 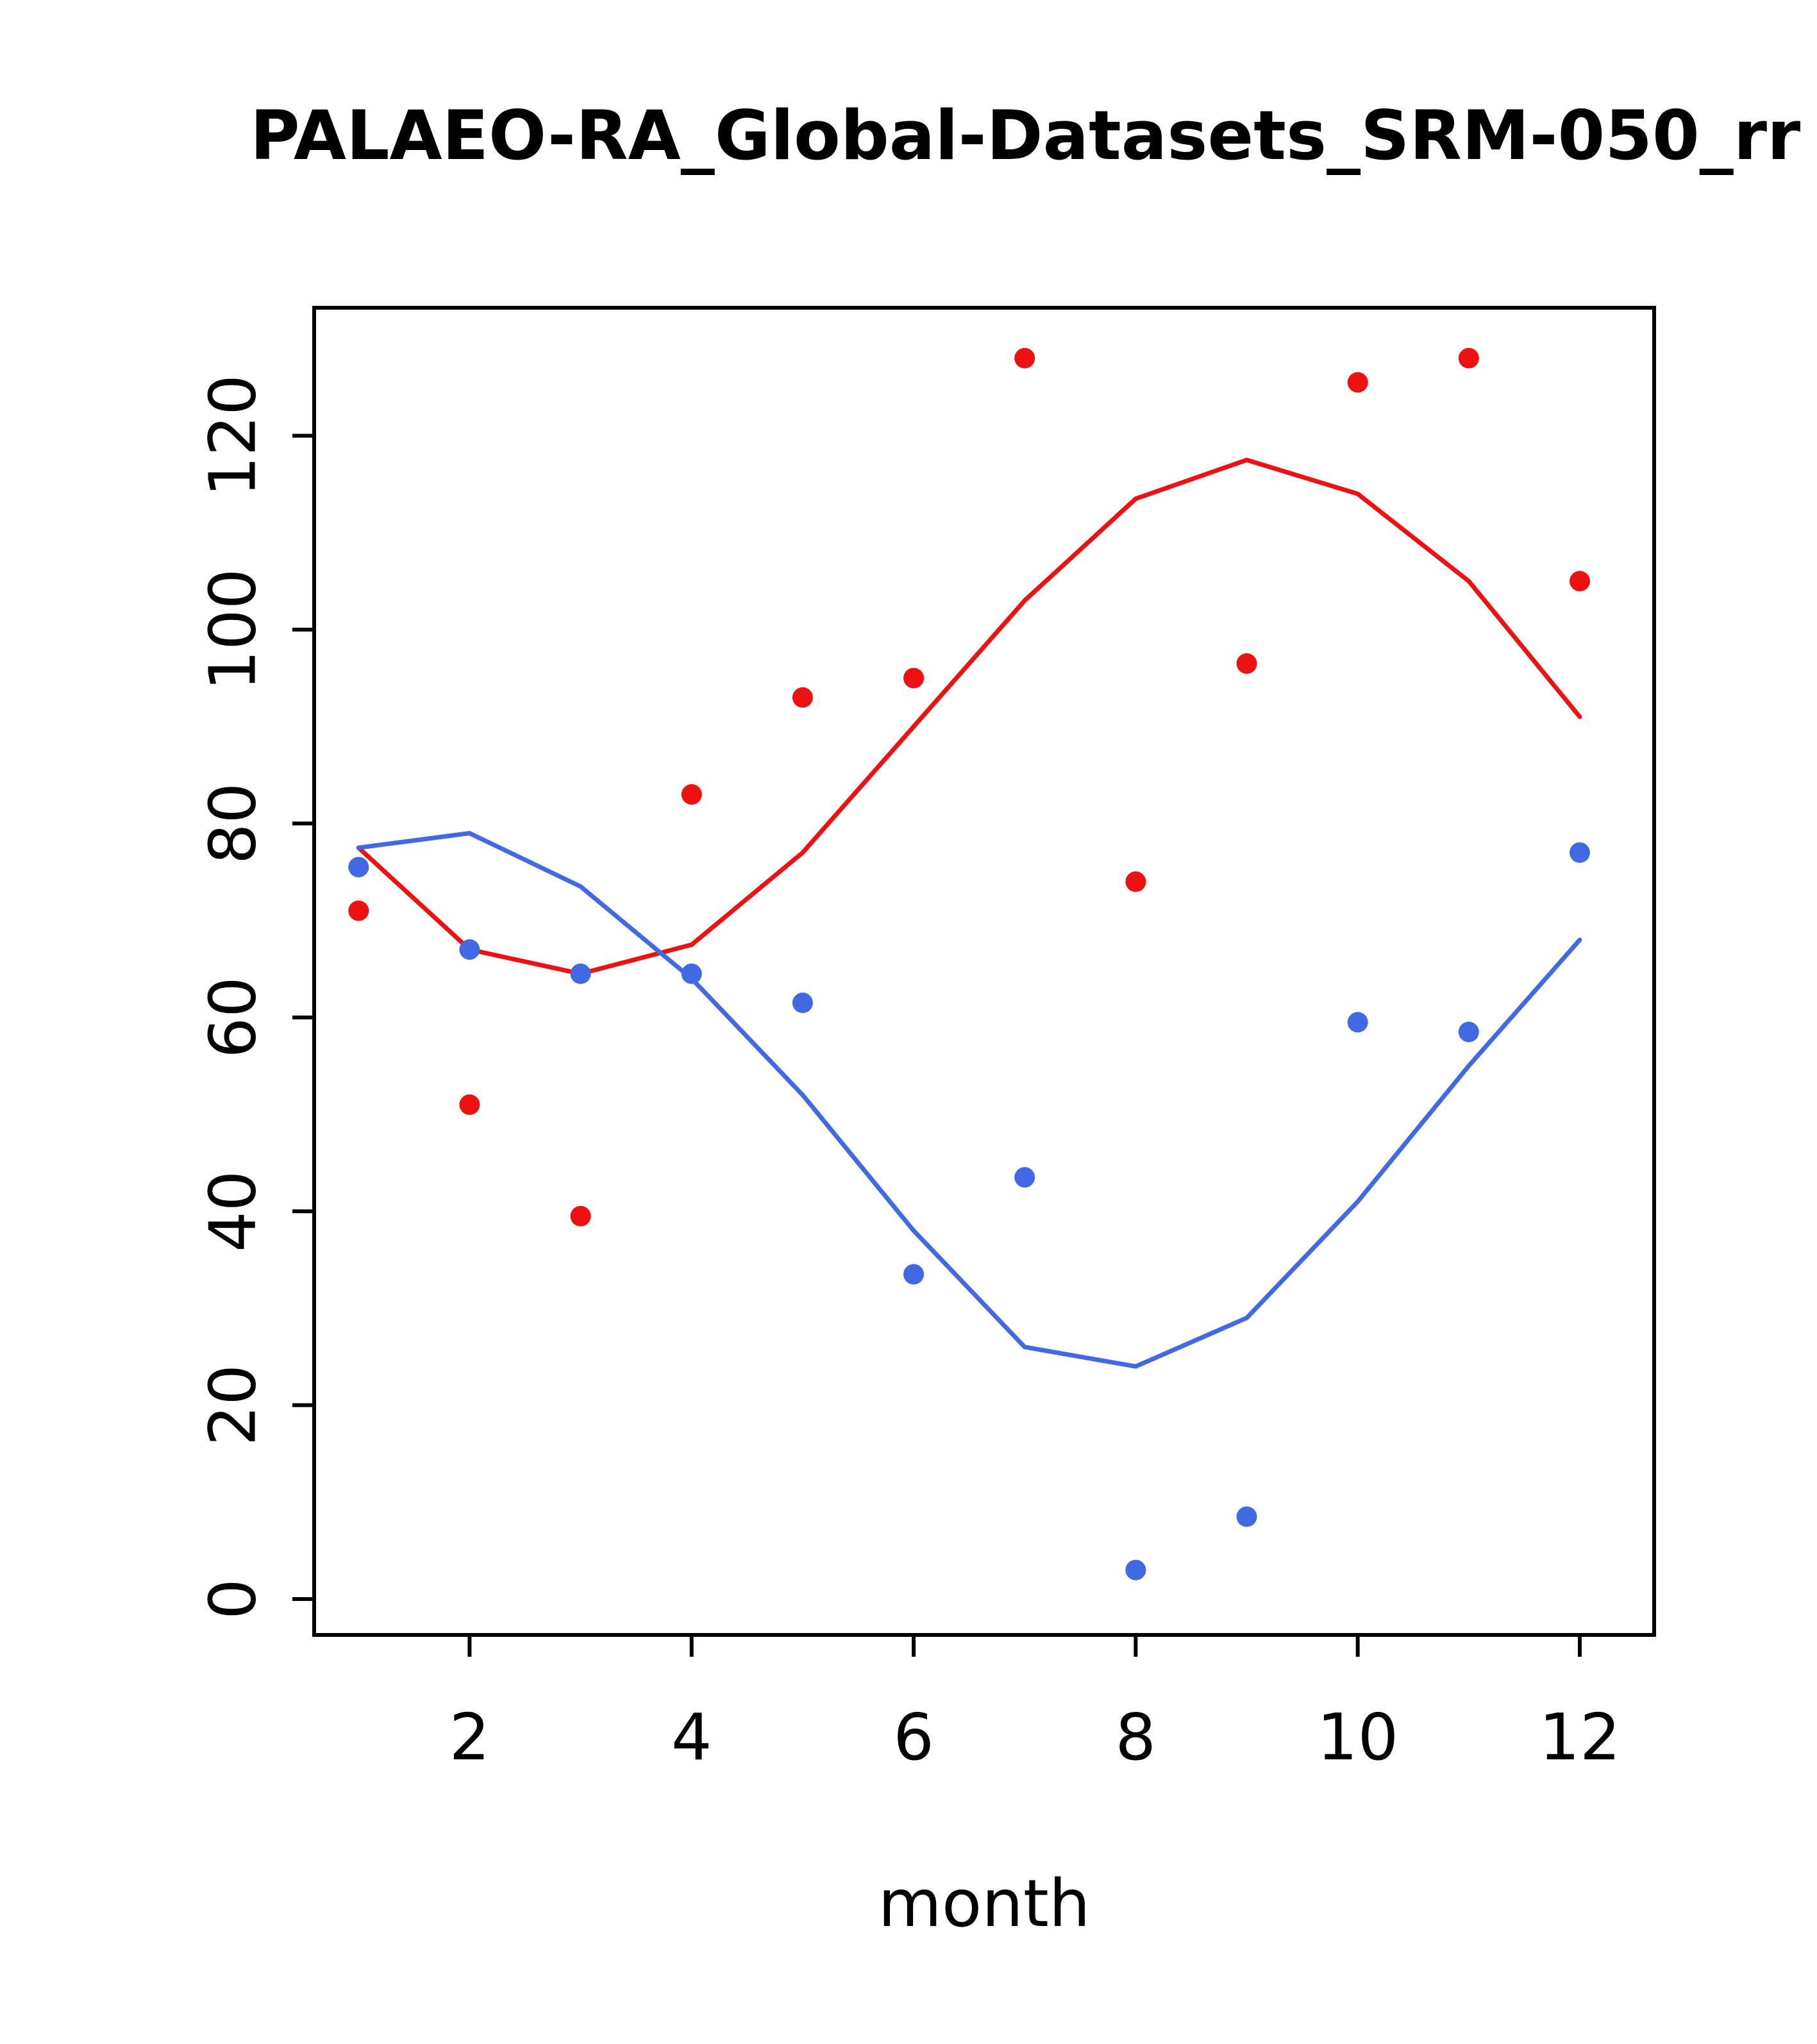 What do you see at coordinates (232, 823) in the screenshot?
I see `y-tick-label: 80` at bounding box center [232, 823].